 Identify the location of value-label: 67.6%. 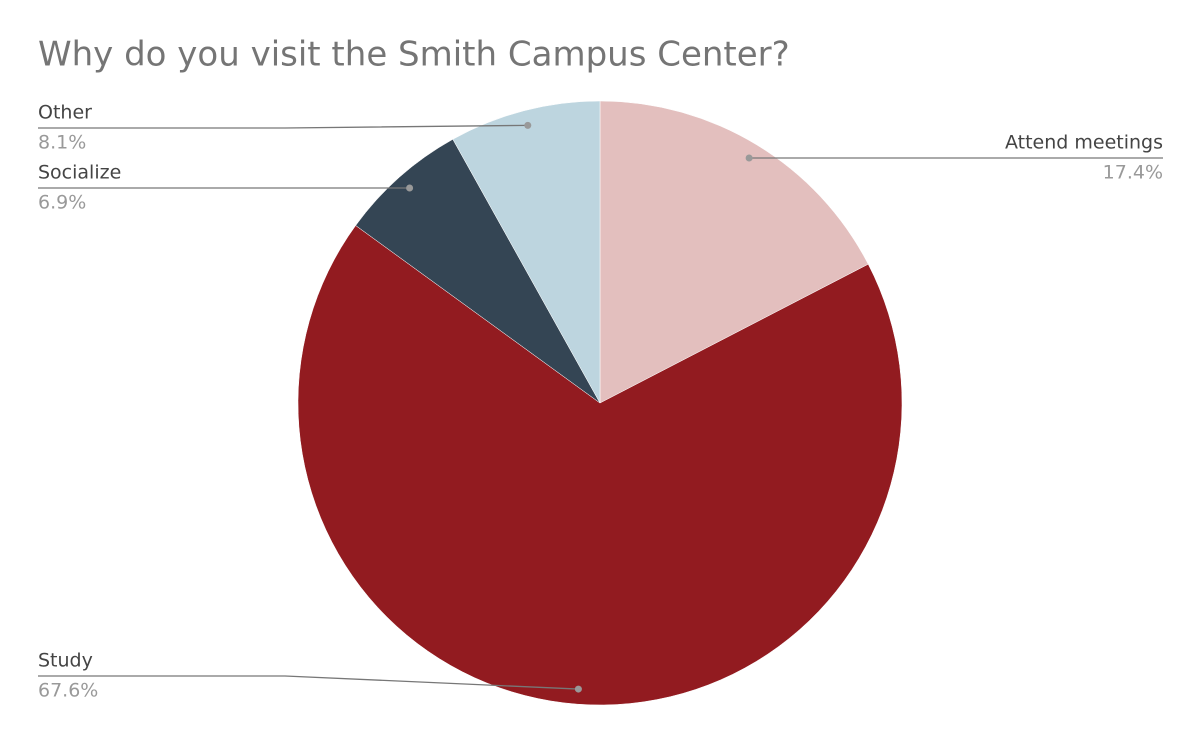
(68, 691).